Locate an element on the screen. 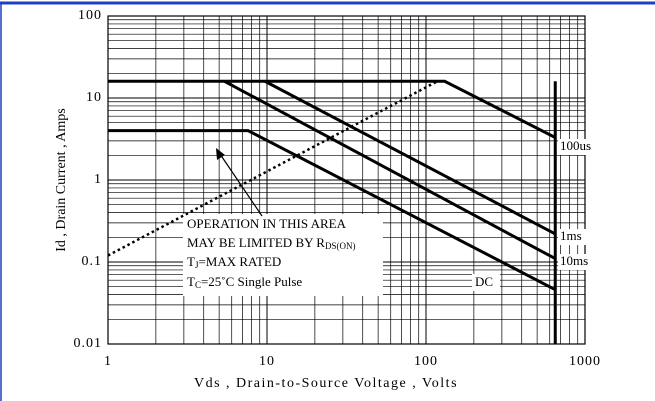 Image resolution: width=655 pixels, height=401 pixels. annotation-box is located at coordinates (283, 255).